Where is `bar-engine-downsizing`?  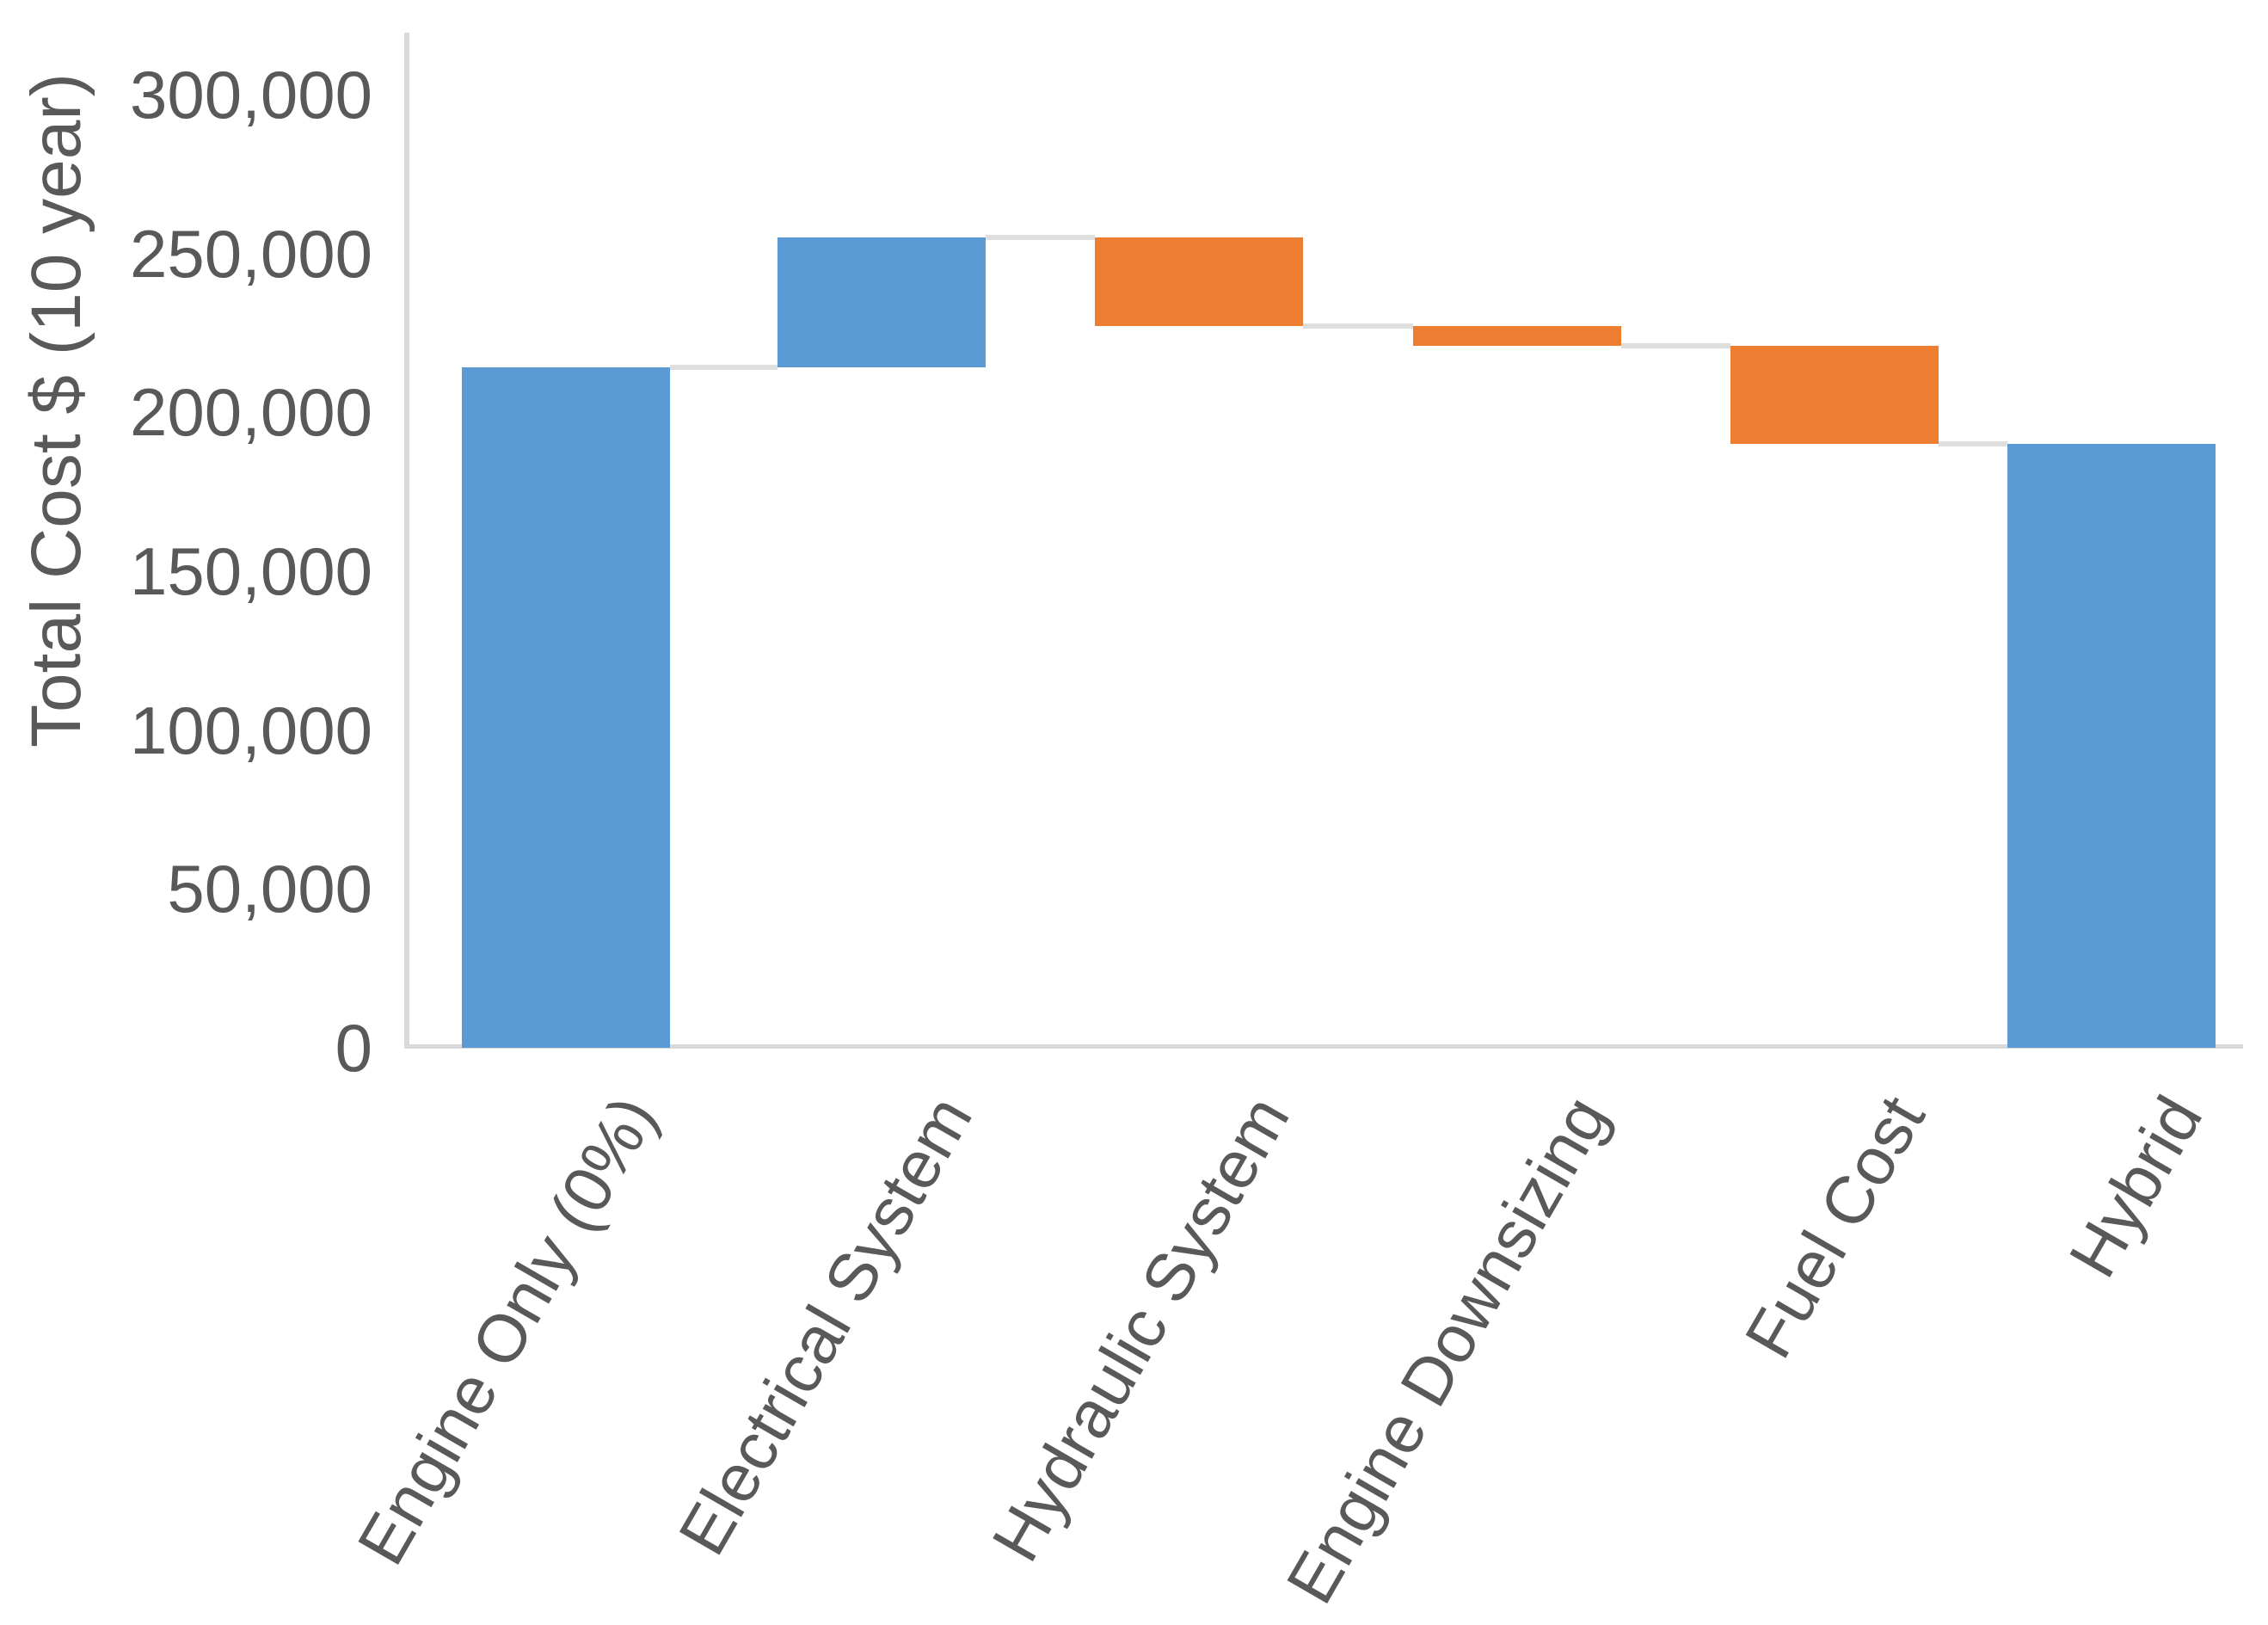
bar-engine-downsizing is located at coordinates (1517, 336).